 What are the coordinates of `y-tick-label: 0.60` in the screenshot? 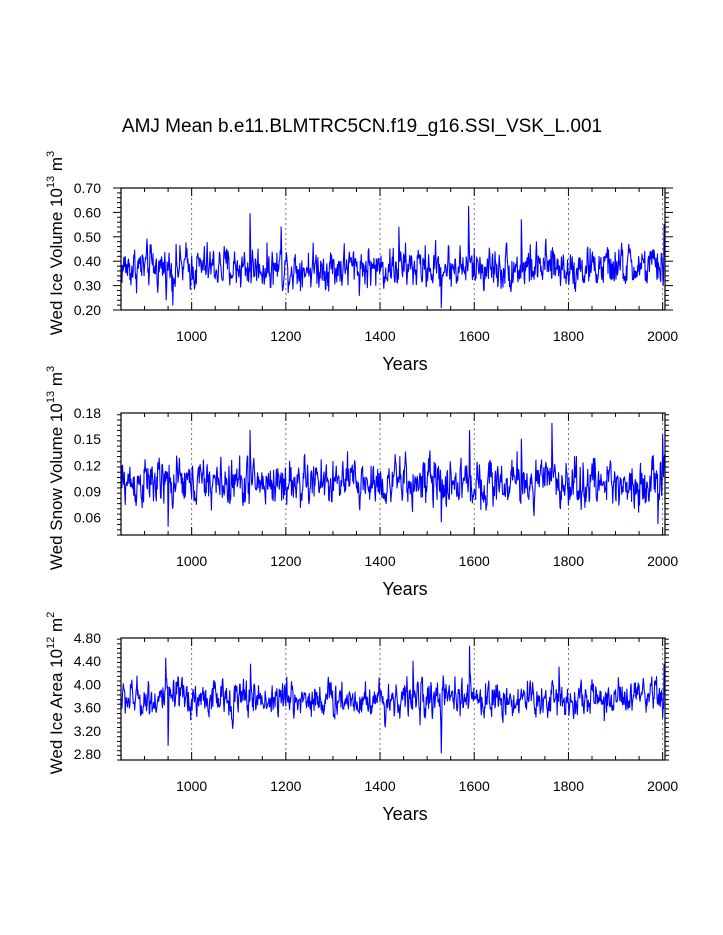 It's located at (87, 212).